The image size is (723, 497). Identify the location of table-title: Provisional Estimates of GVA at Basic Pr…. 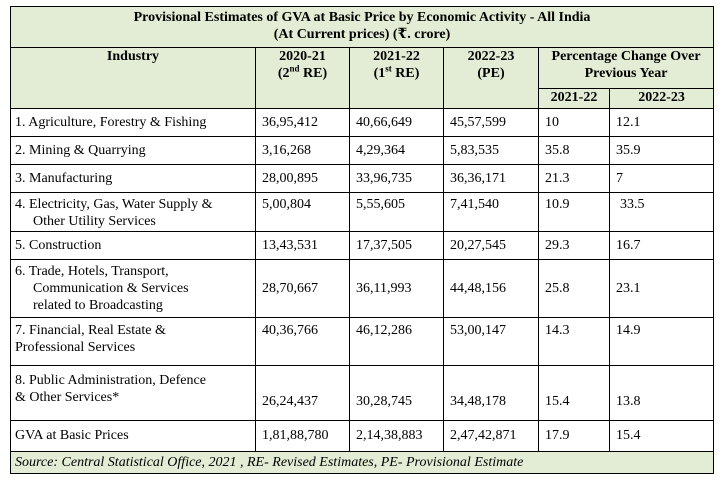
(362, 27).